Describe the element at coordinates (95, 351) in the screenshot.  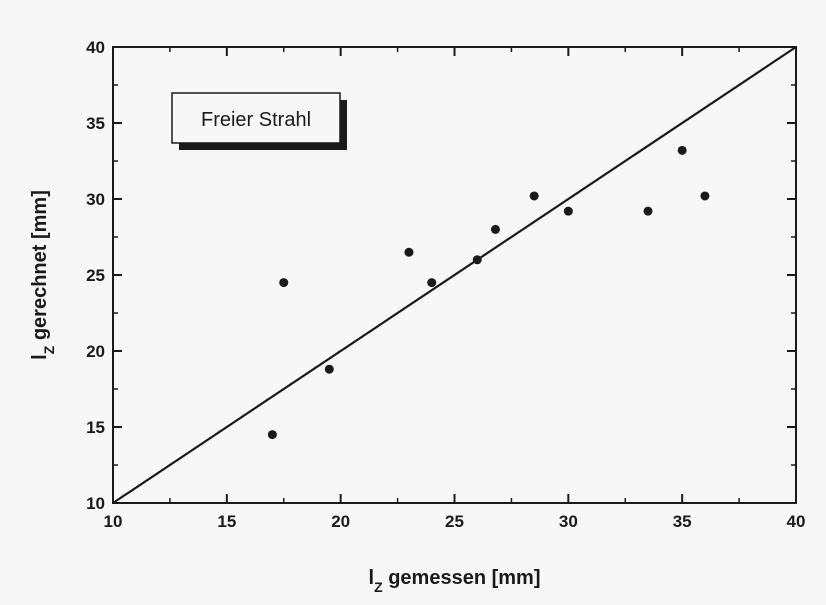
I see `y-tick-label: 20` at that location.